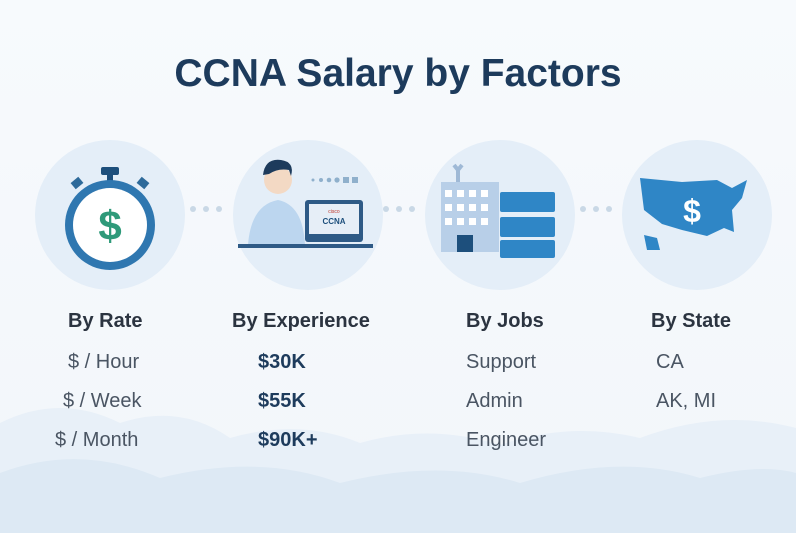  I want to click on list-item: $ / Month, so click(97, 440).